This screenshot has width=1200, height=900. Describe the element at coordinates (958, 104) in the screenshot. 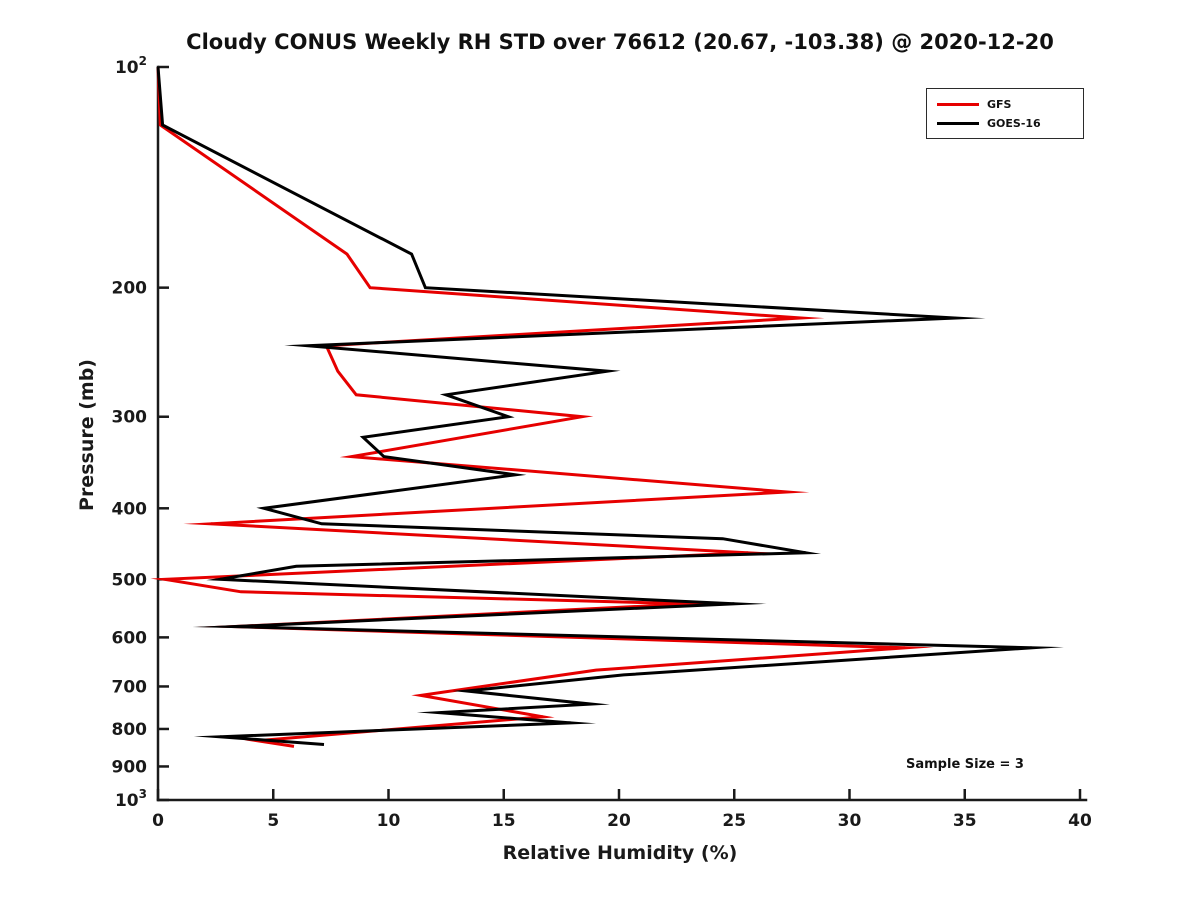

I see `gfs-line-swatch` at that location.